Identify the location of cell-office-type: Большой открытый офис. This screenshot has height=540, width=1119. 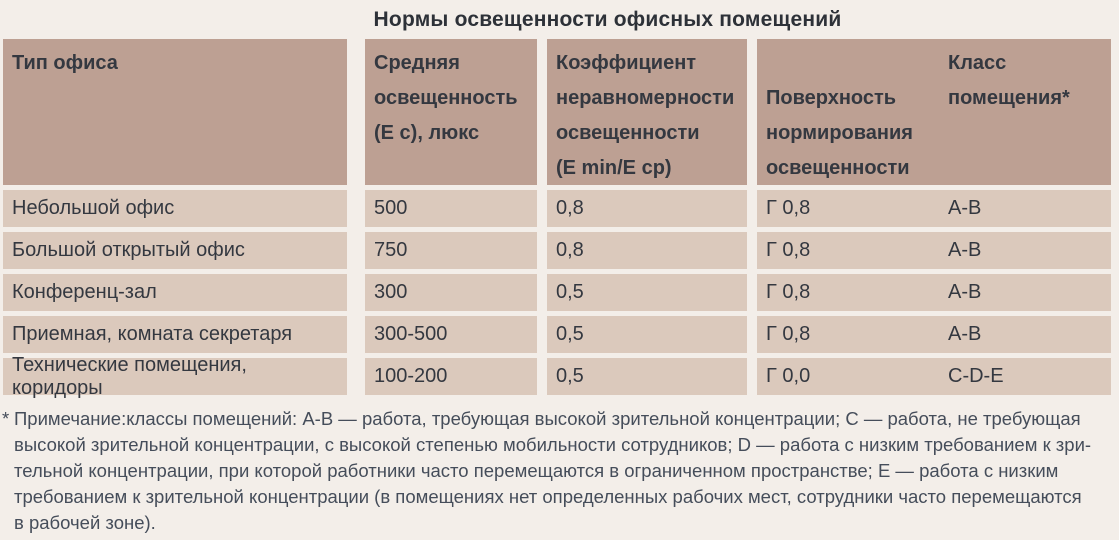
(175, 250).